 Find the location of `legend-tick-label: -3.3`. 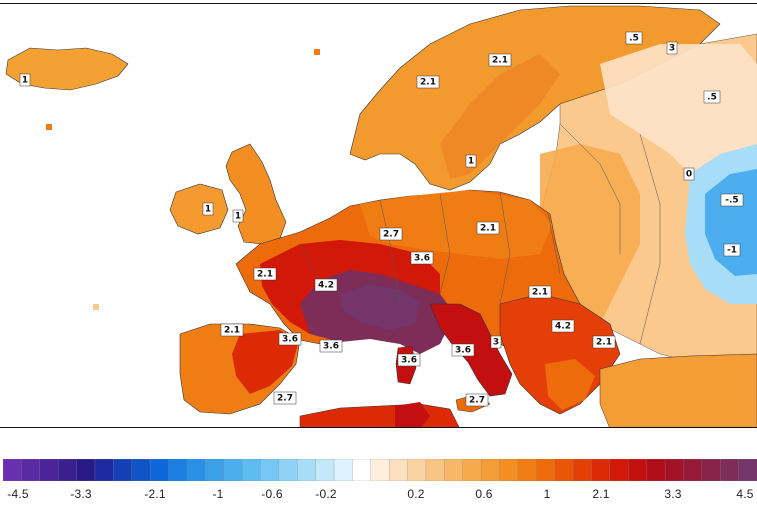

legend-tick-label: -3.3 is located at coordinates (81, 494).